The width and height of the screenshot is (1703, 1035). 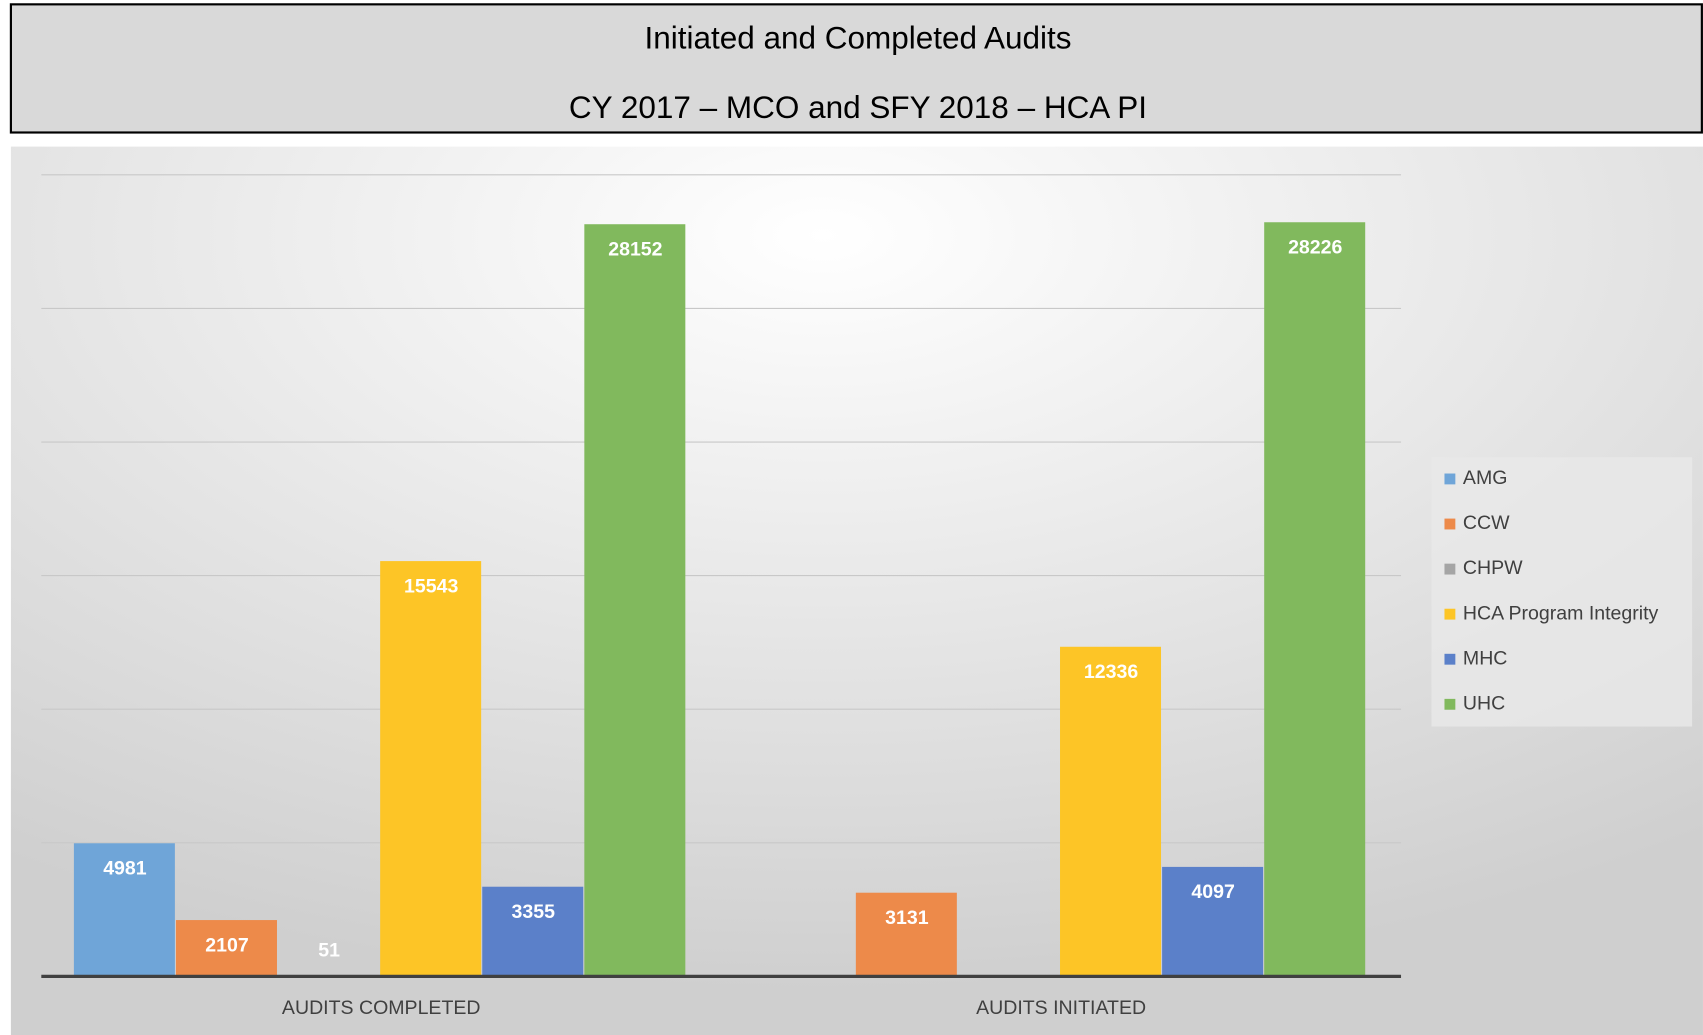 What do you see at coordinates (1561, 613) in the screenshot?
I see `legend-label: HCA Program Integrity` at bounding box center [1561, 613].